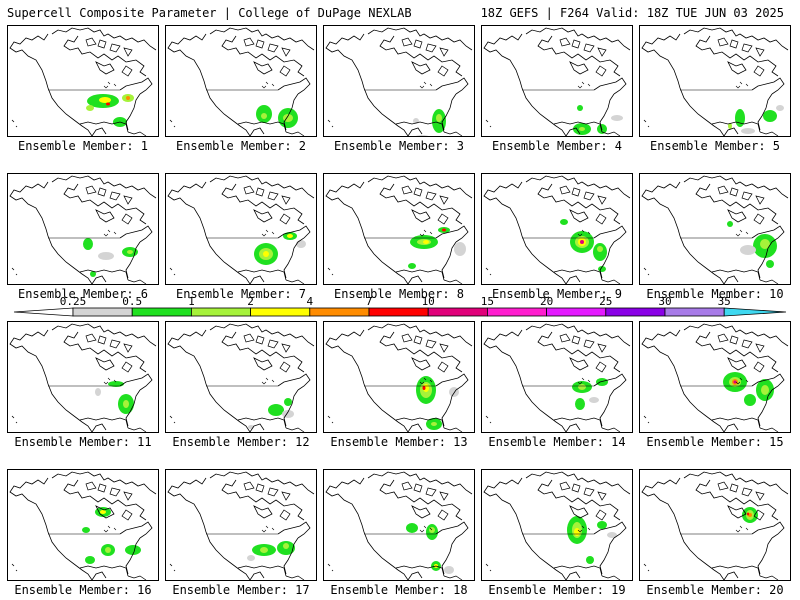  What do you see at coordinates (83, 442) in the screenshot?
I see `ensemble-member-label: Ensemble Member: 11` at bounding box center [83, 442].